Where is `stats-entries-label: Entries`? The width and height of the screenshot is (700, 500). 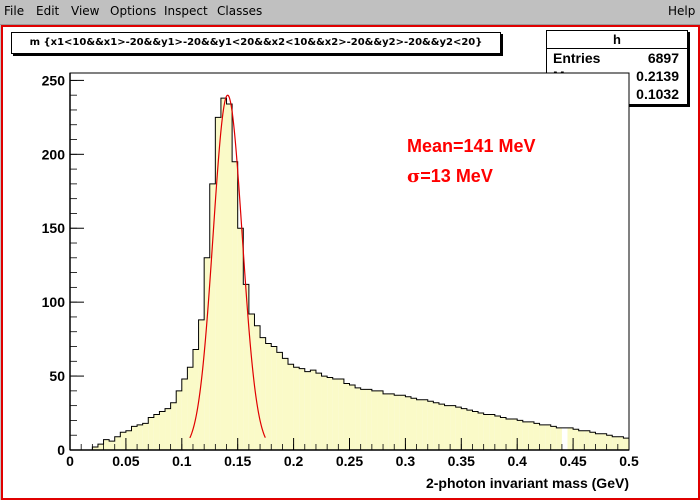
stats-entries-label: Entries is located at coordinates (577, 58).